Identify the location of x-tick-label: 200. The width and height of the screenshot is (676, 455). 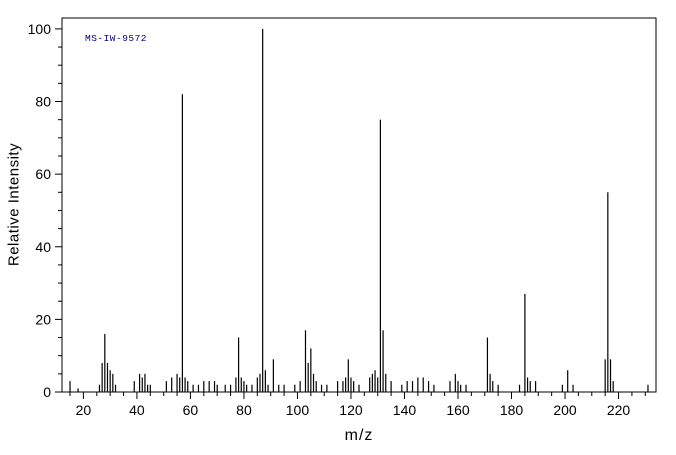
(565, 410).